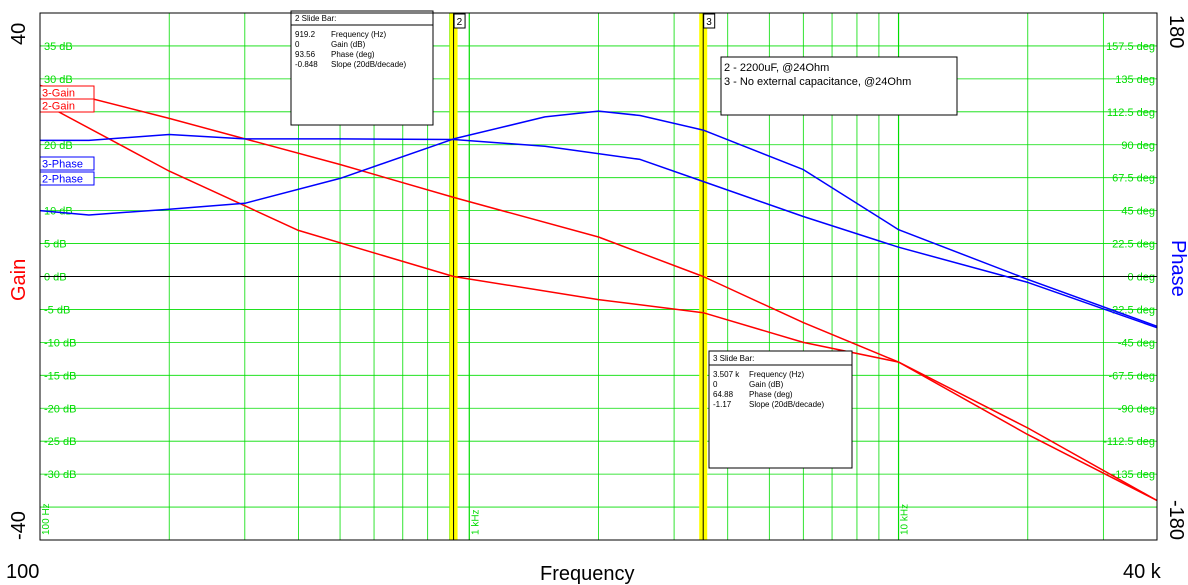 The width and height of the screenshot is (1188, 585). I want to click on slide-bar-value: 64.88, so click(723, 394).